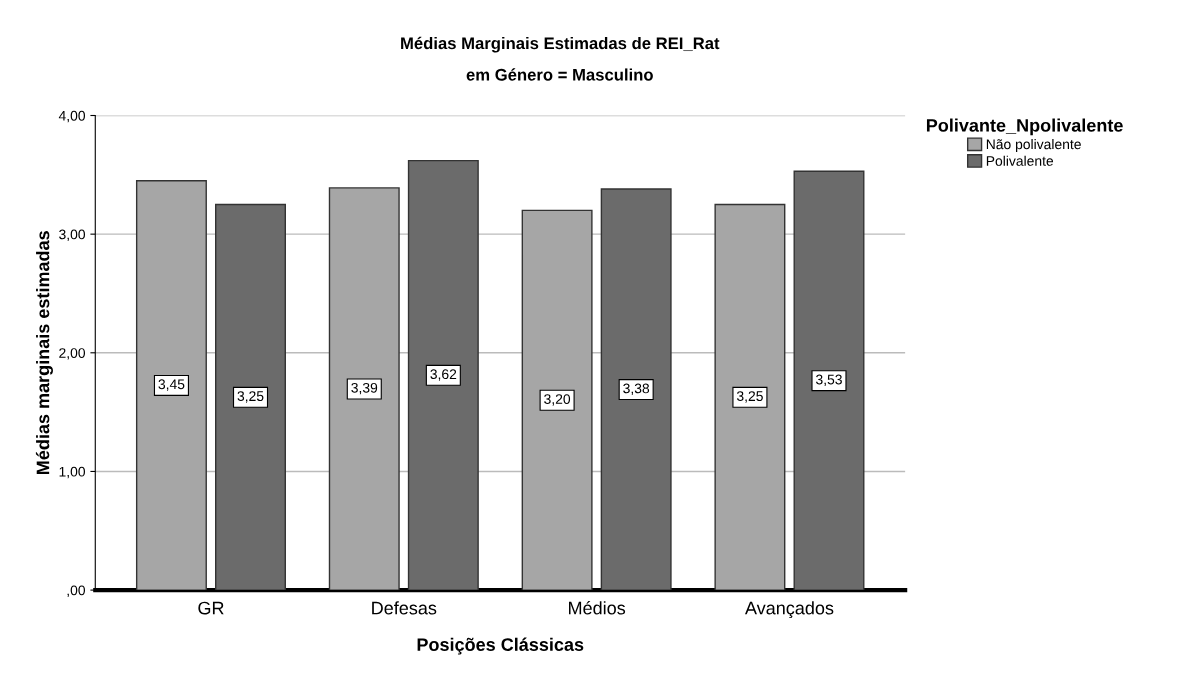 The image size is (1191, 700). What do you see at coordinates (404, 608) in the screenshot?
I see `x-tick-label: Defesas` at bounding box center [404, 608].